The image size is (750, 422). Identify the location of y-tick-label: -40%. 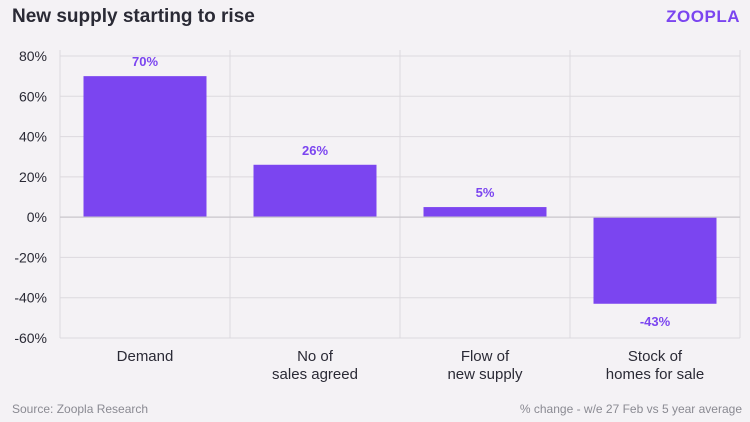
(30, 298).